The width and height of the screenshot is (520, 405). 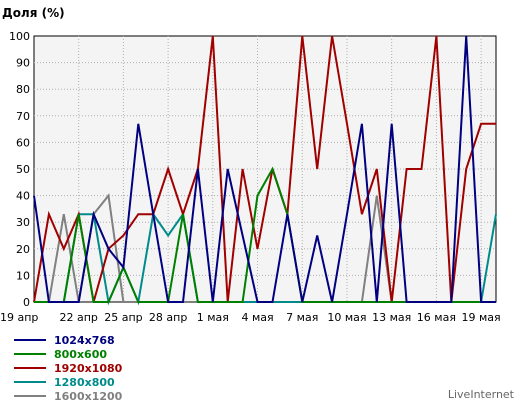 I want to click on y-tick-label: 90, so click(x=23, y=63).